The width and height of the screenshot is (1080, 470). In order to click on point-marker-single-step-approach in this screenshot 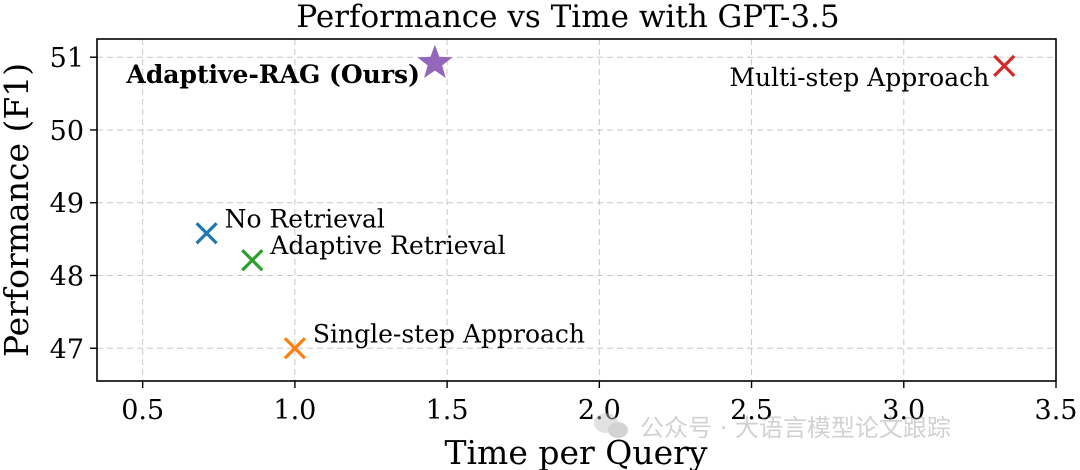, I will do `click(295, 348)`.